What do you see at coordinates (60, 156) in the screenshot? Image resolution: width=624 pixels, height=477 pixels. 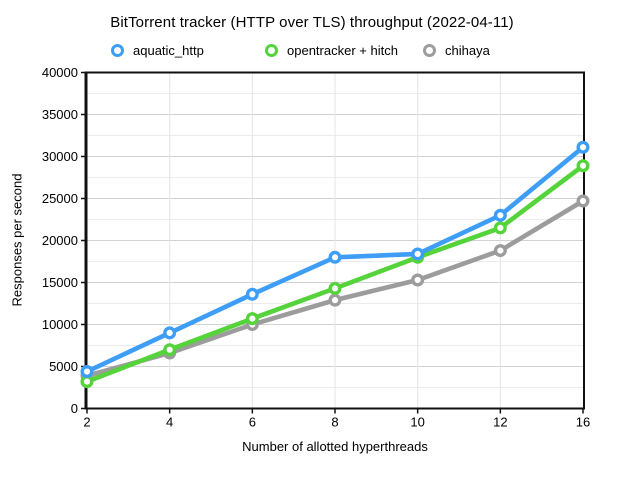 I see `y-tick-label: 30000` at bounding box center [60, 156].